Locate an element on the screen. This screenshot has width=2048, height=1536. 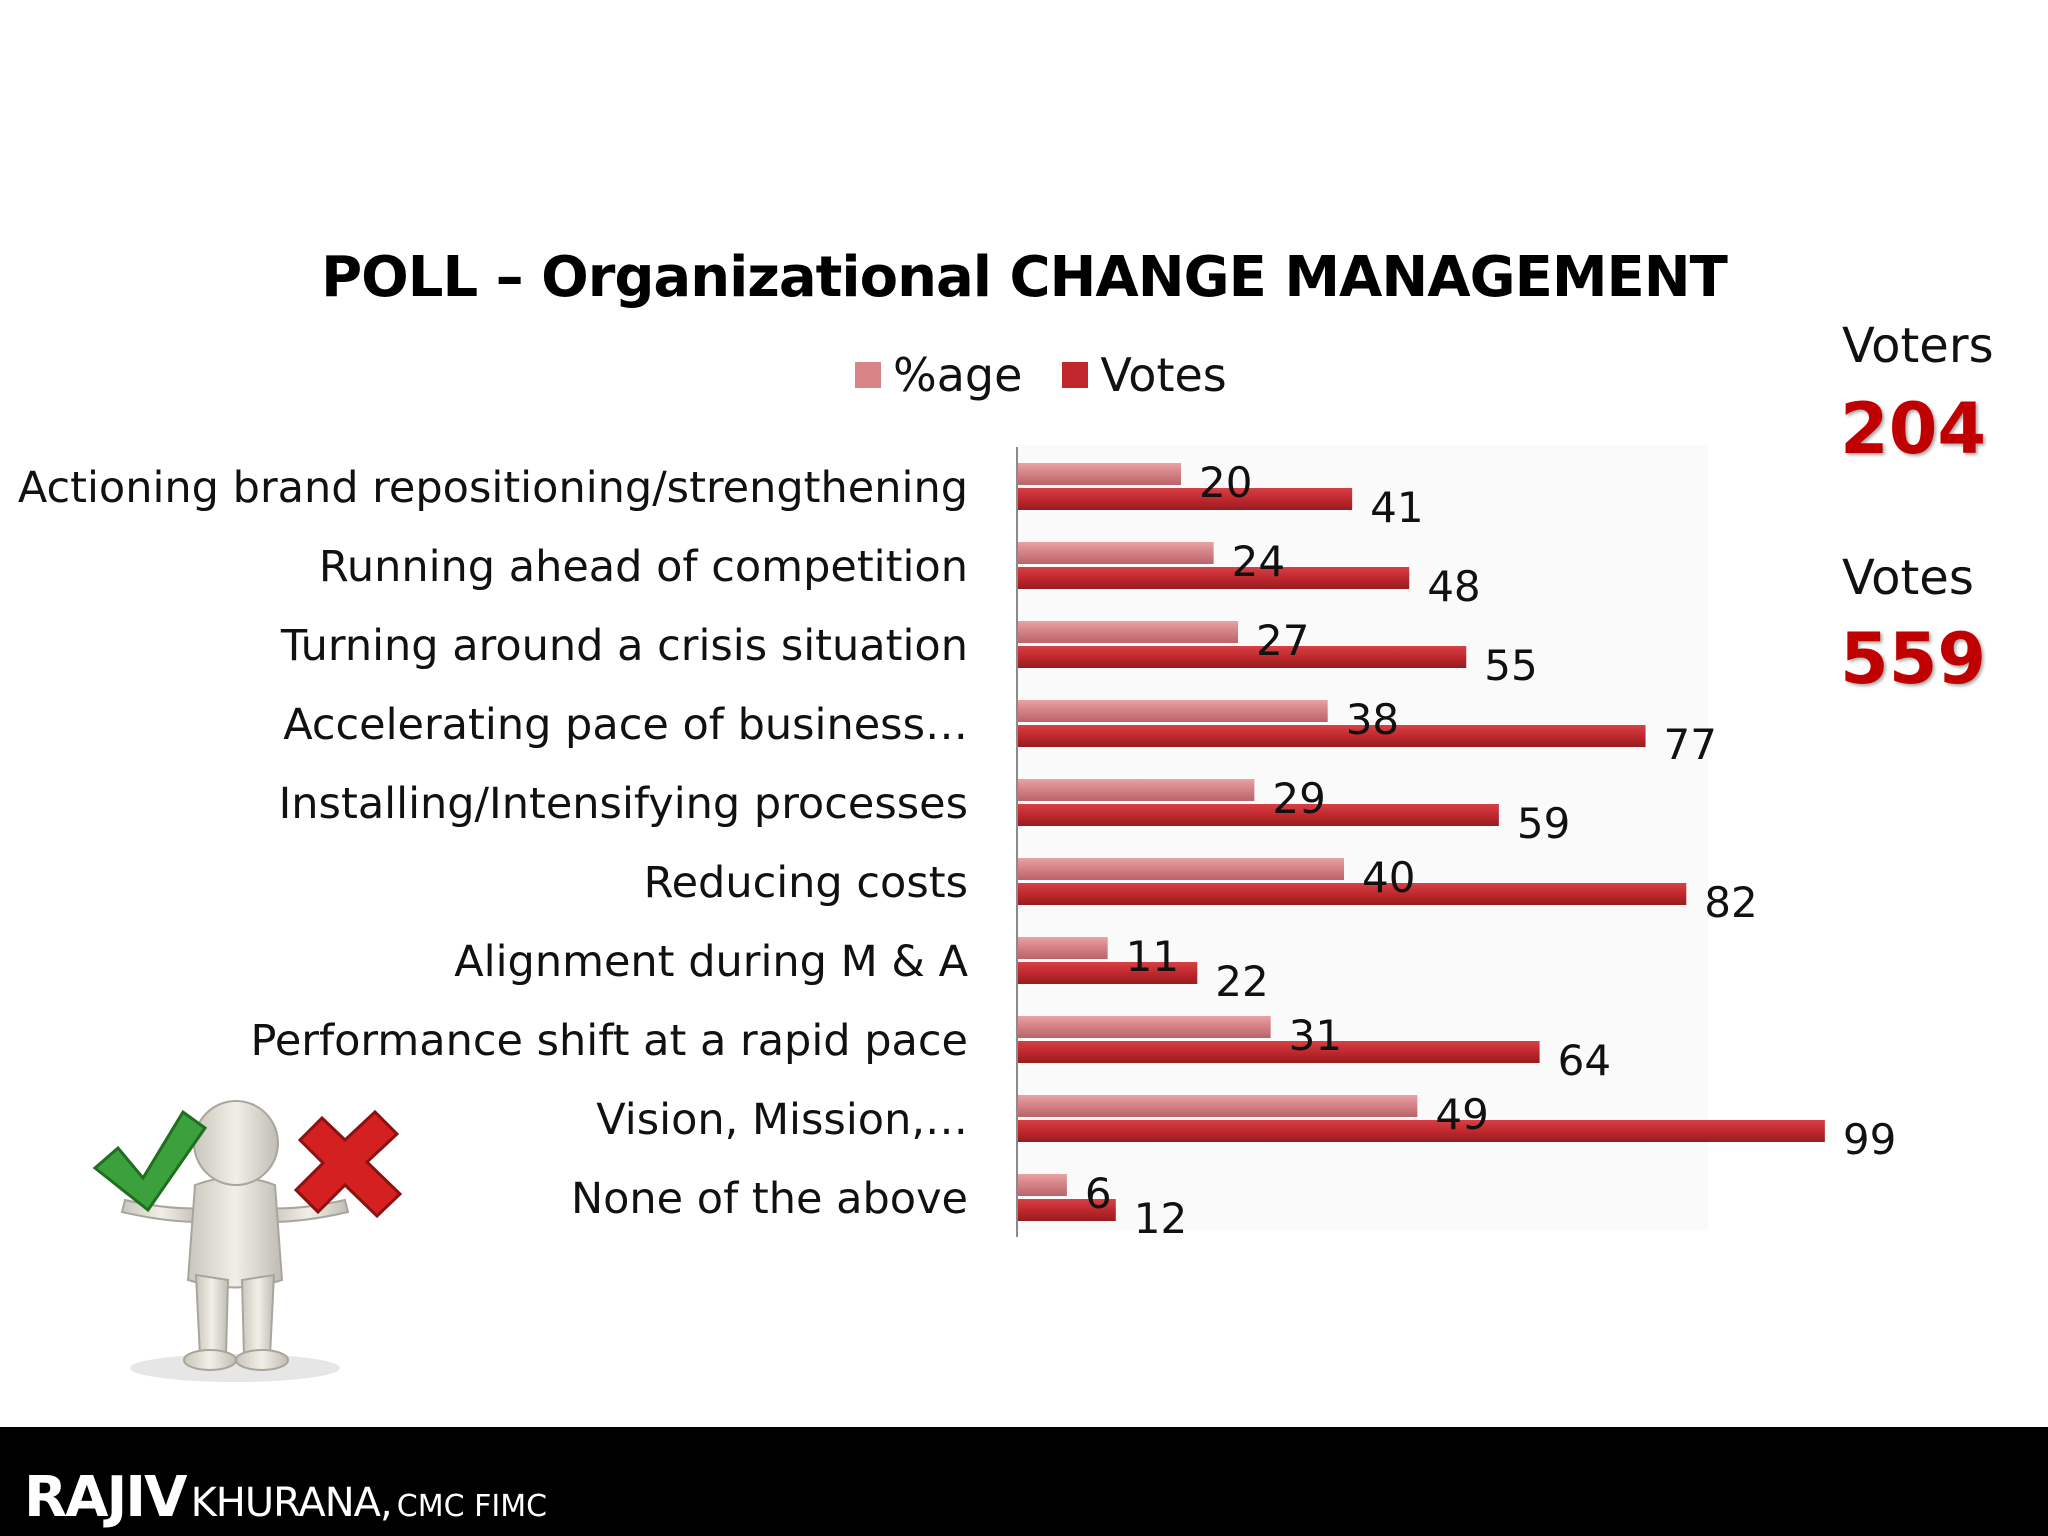
category-label-7: Performance shift at a rapid pace is located at coordinates (609, 1041).